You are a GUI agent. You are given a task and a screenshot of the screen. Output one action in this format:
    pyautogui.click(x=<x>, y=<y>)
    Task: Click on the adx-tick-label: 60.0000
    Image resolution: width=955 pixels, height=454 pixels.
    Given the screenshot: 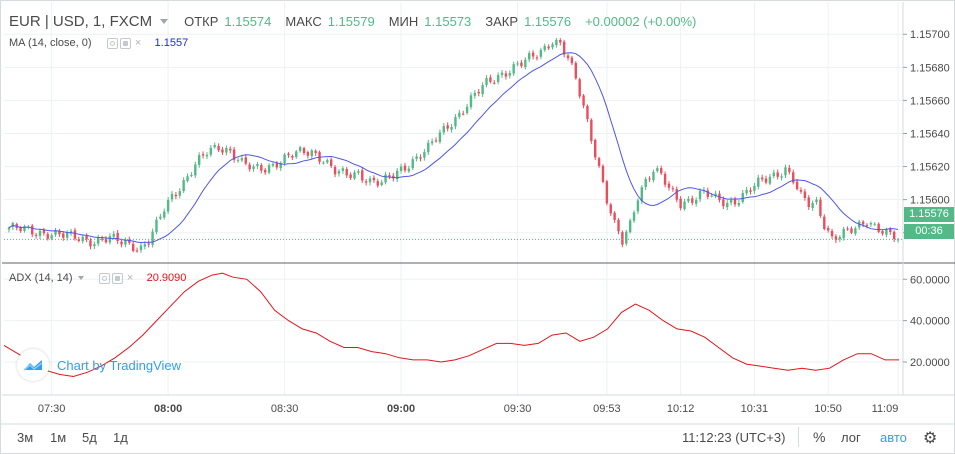 What is the action you would take?
    pyautogui.click(x=930, y=280)
    